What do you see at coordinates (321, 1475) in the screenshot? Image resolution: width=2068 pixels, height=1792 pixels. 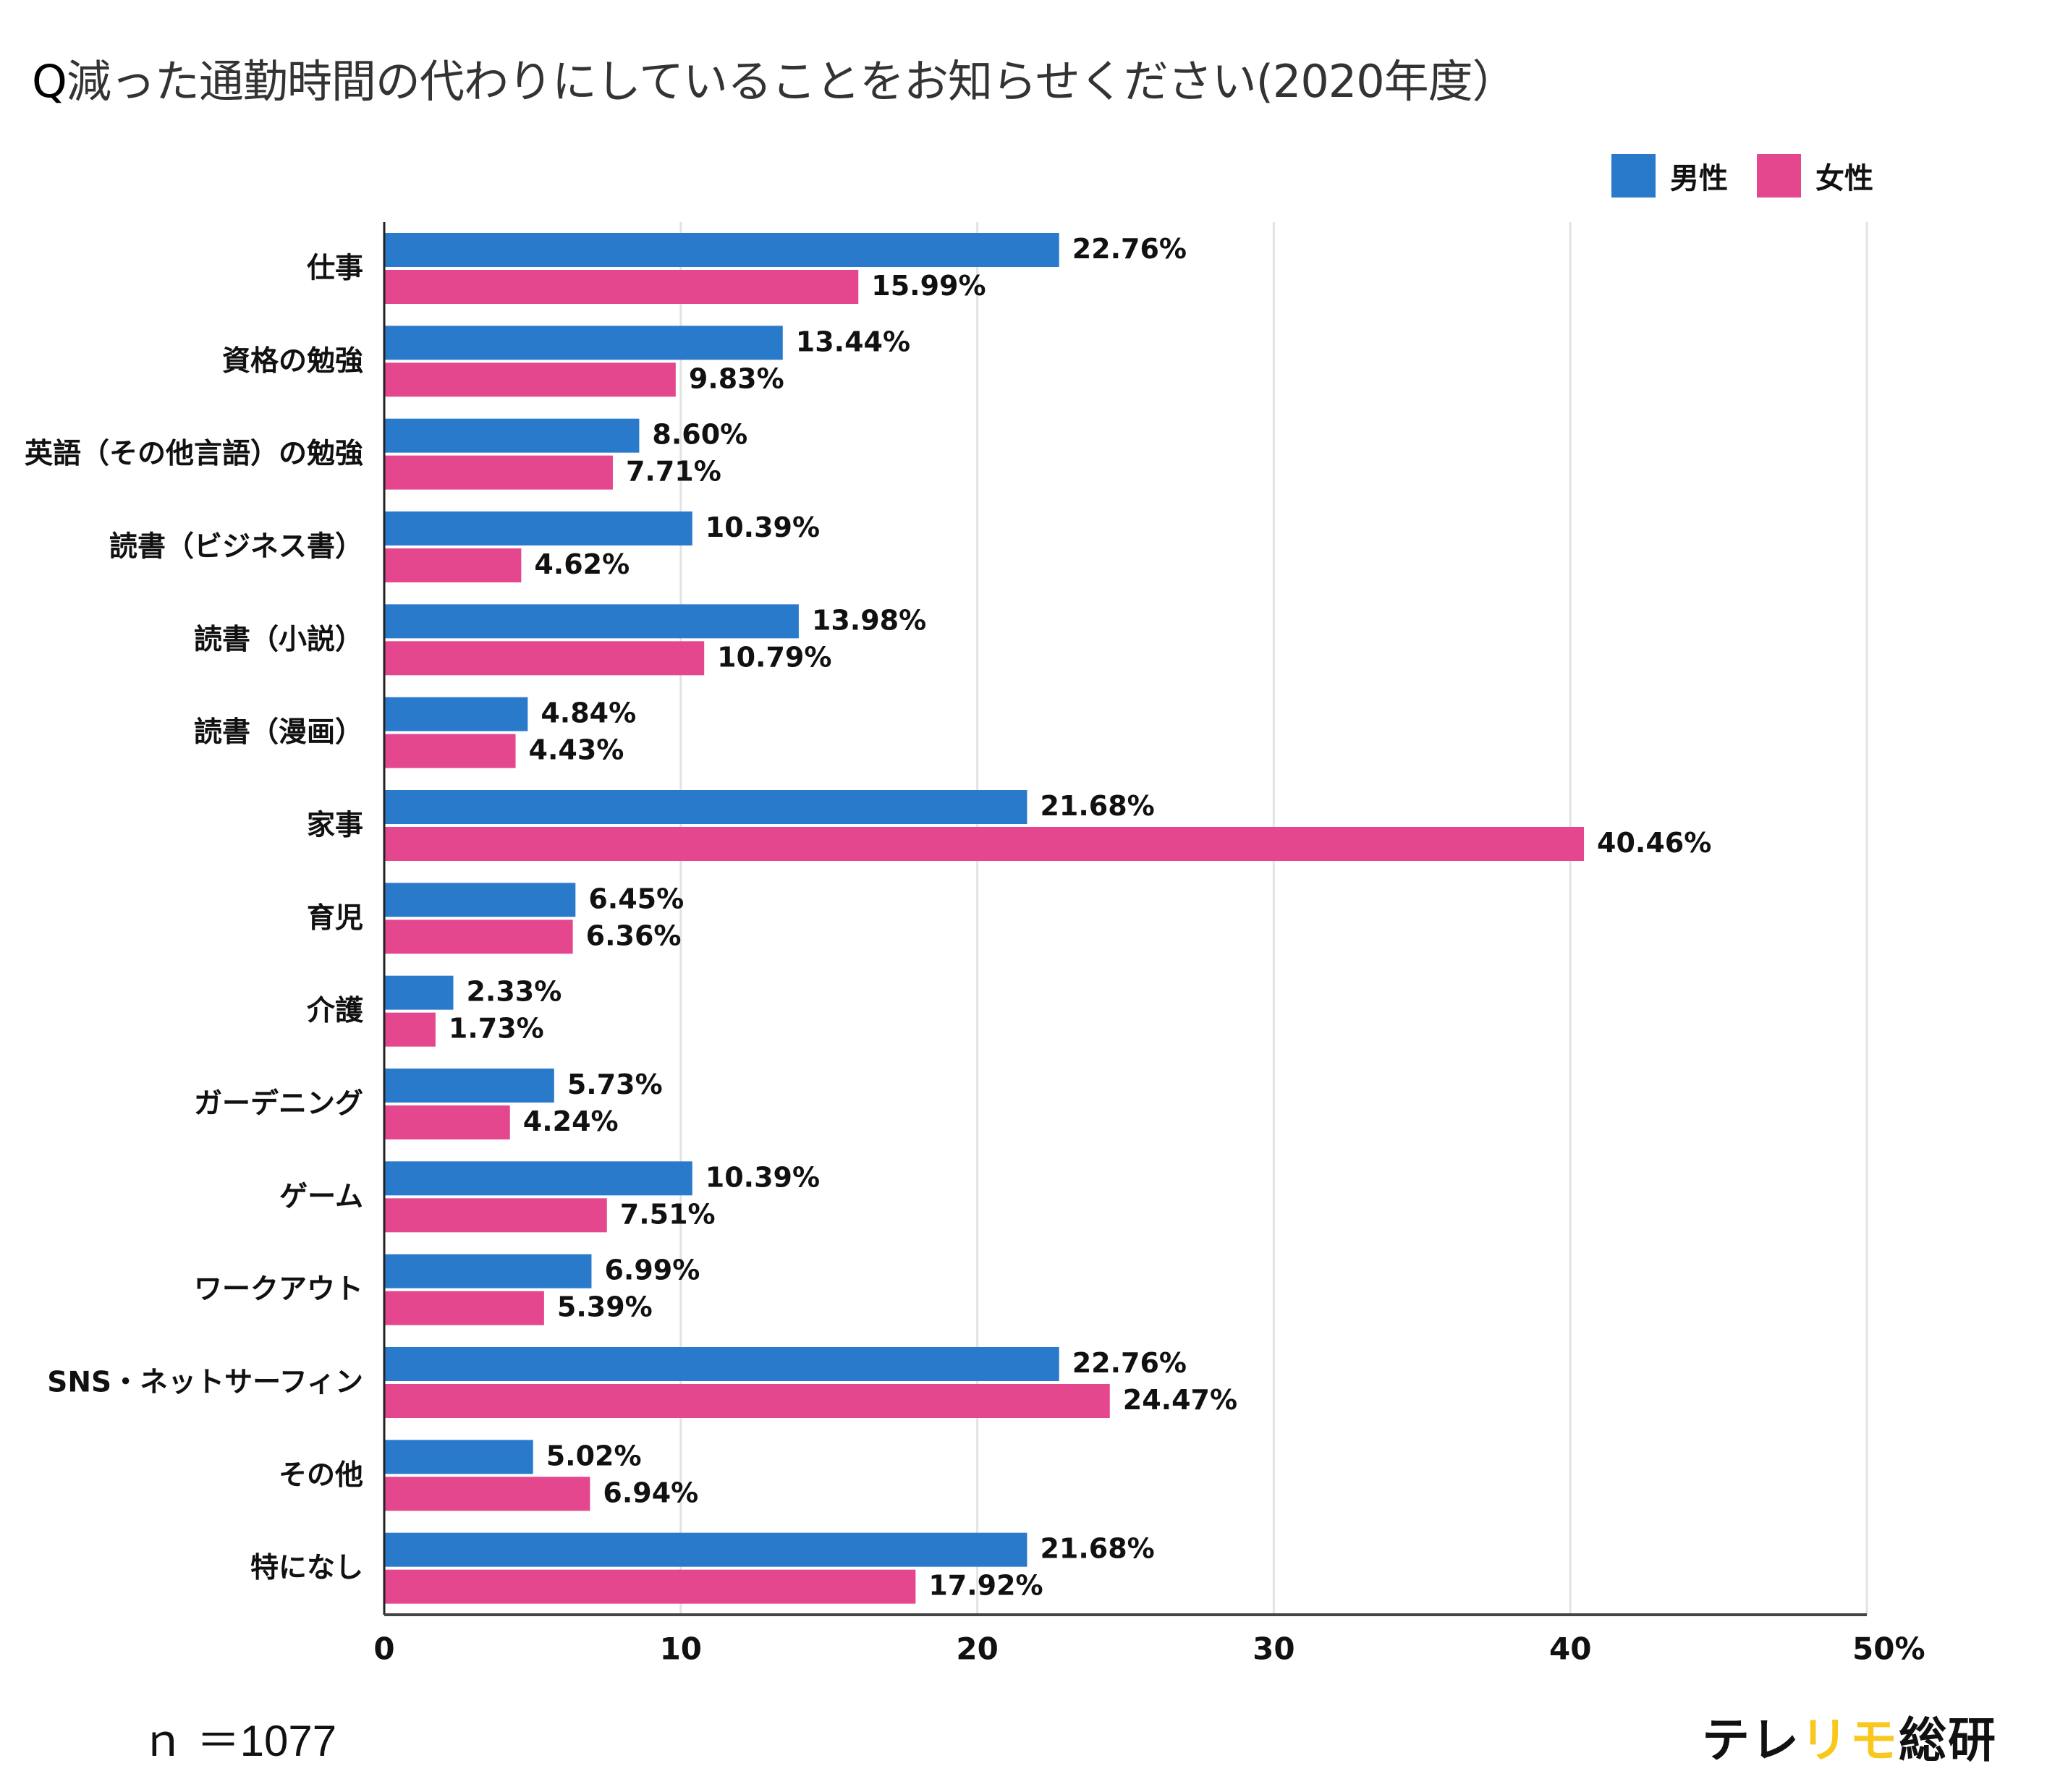 I see `category-label: その他` at bounding box center [321, 1475].